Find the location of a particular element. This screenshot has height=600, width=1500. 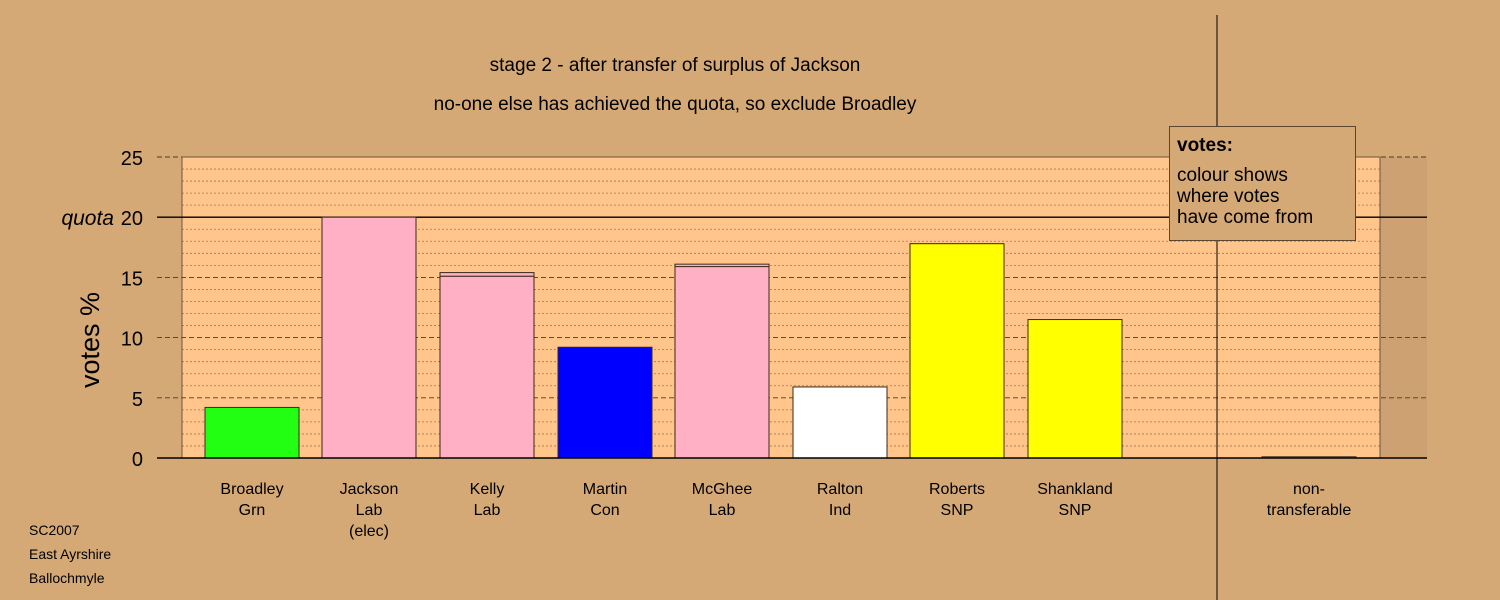

legend-line: have come from is located at coordinates (1245, 217).